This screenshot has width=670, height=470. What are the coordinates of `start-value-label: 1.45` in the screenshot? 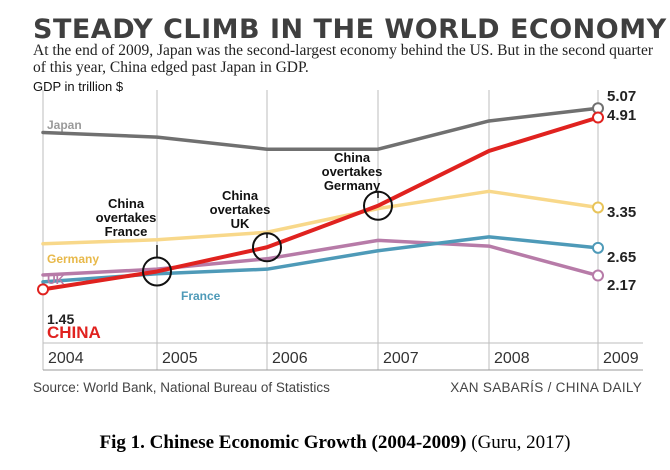 It's located at (60, 319).